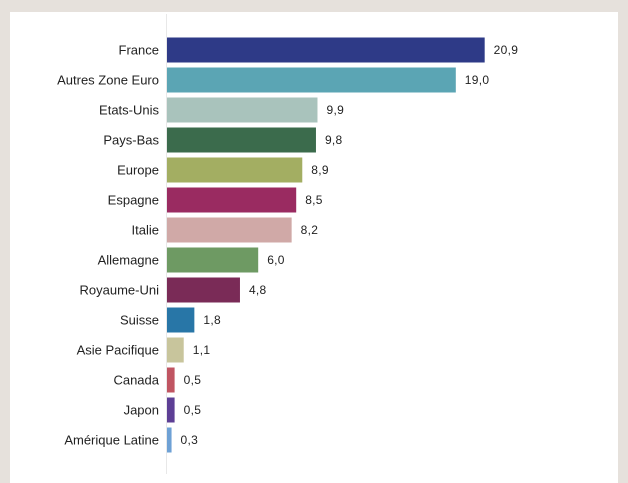  What do you see at coordinates (145, 230) in the screenshot?
I see `category-label: Italie` at bounding box center [145, 230].